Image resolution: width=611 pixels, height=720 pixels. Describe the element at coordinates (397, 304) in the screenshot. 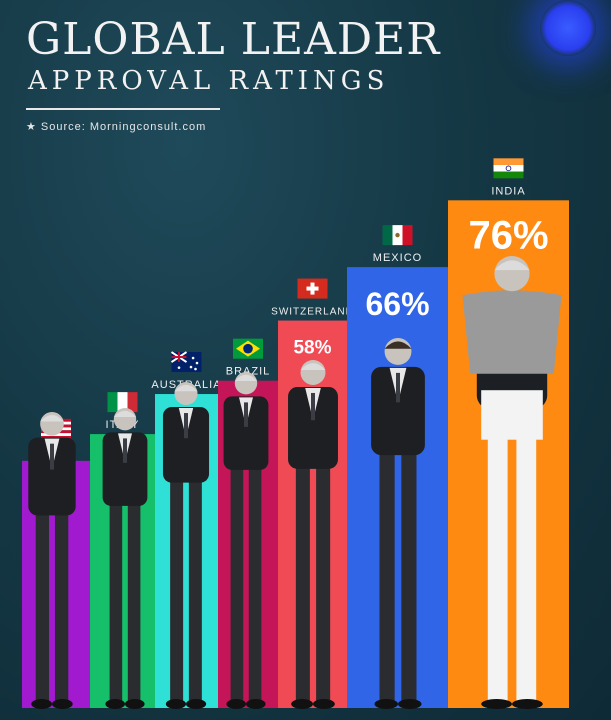

I see `bar-value-label: 66%` at that location.